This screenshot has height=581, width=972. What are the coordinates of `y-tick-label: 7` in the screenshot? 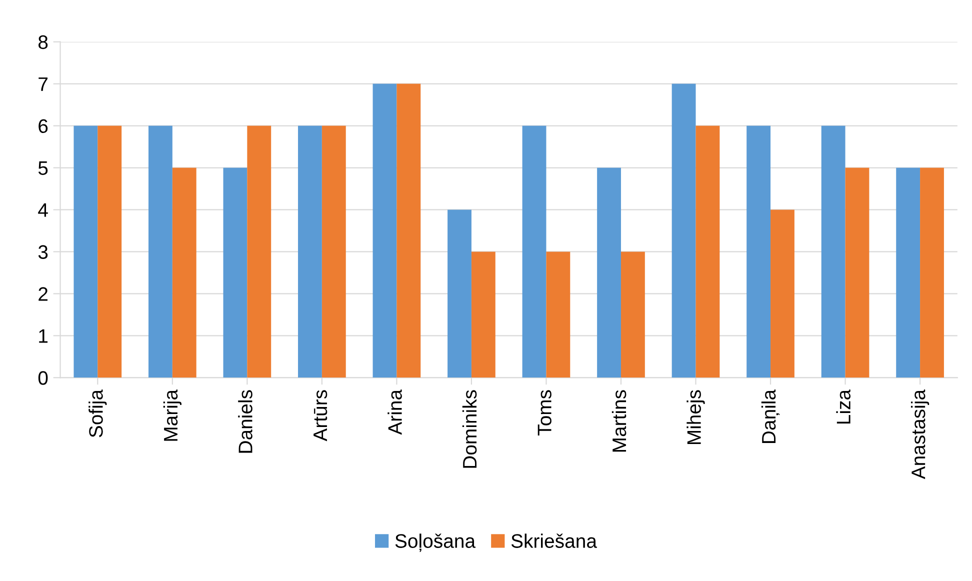 It's located at (43, 84).